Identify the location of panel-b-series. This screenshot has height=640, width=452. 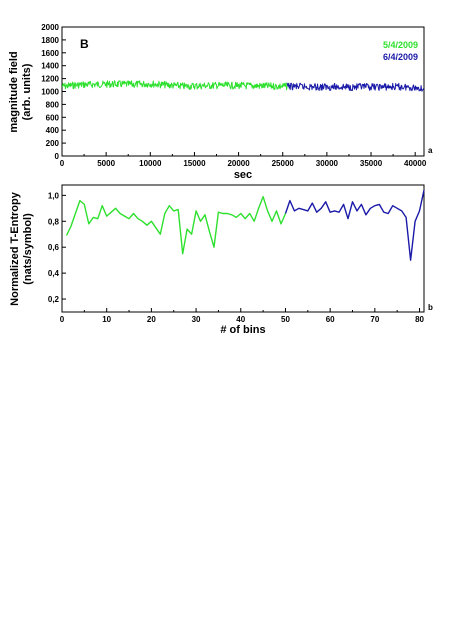
(245, 225).